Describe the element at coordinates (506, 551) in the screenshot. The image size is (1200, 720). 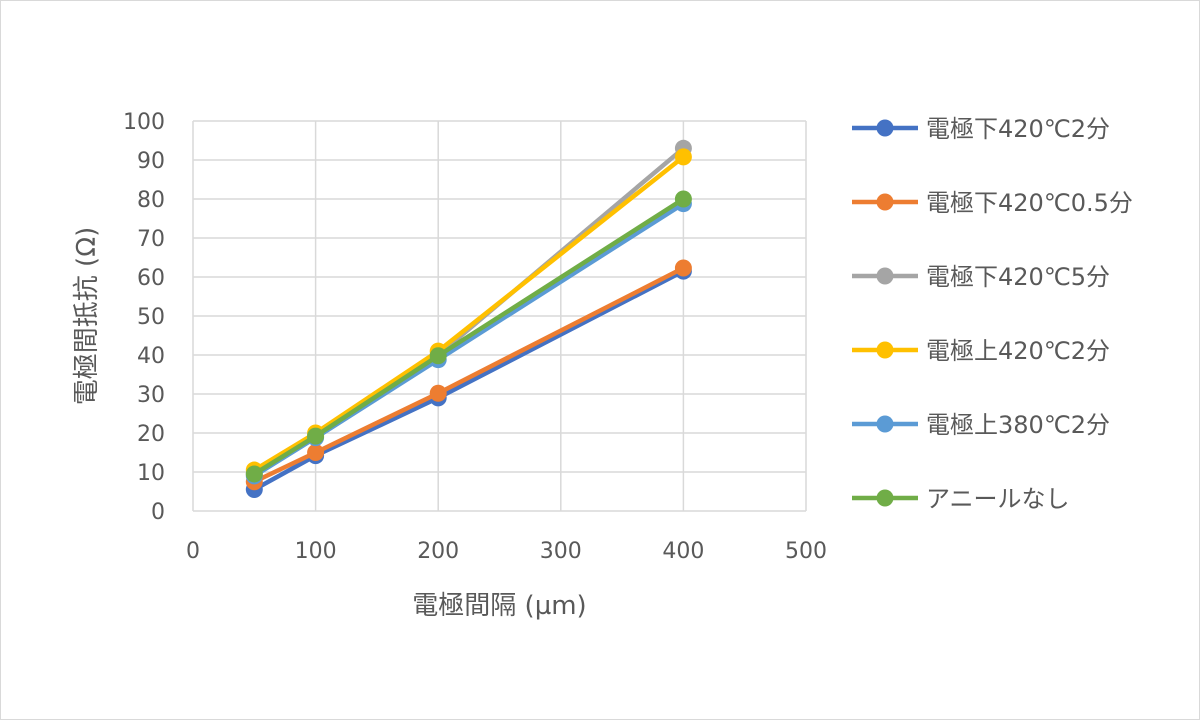
I see `x-tick-labels: 0 100 200 300 400 500` at that location.